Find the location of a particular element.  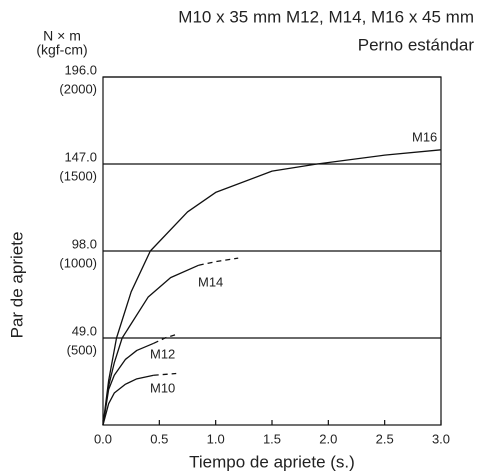

x-tick-label: 1.5 is located at coordinates (272, 438).